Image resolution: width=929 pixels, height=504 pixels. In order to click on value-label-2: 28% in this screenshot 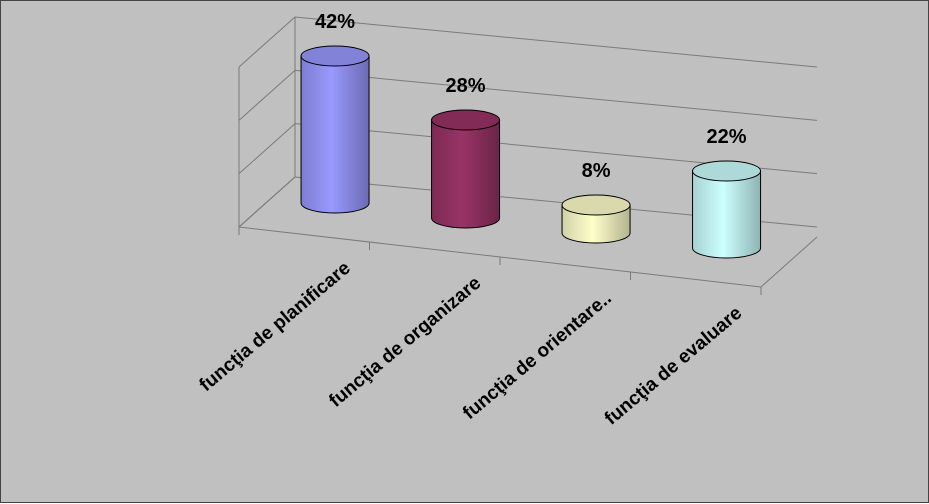, I will do `click(466, 86)`.